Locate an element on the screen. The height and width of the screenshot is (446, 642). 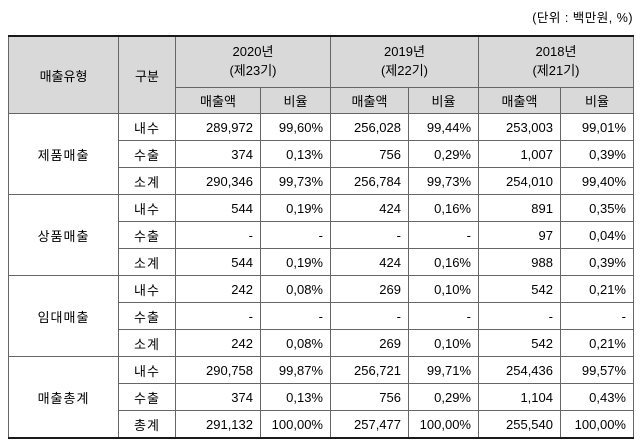
header-year-2019: 2019년 (제22기) is located at coordinates (404, 61).